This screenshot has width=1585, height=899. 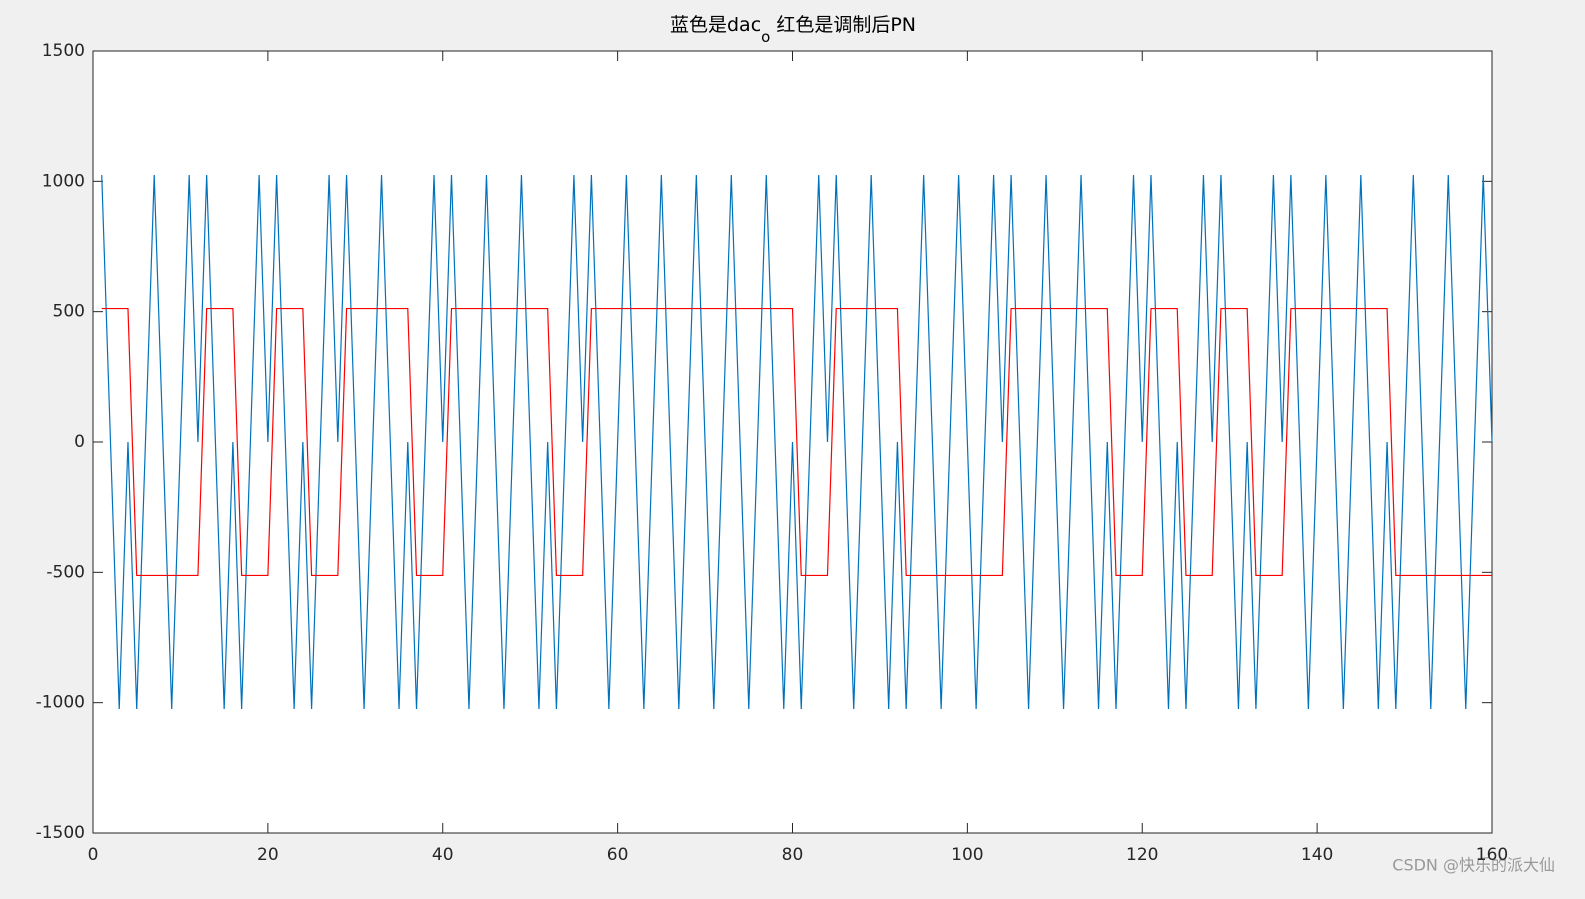 What do you see at coordinates (443, 855) in the screenshot?
I see `x-tick-label: 40` at bounding box center [443, 855].